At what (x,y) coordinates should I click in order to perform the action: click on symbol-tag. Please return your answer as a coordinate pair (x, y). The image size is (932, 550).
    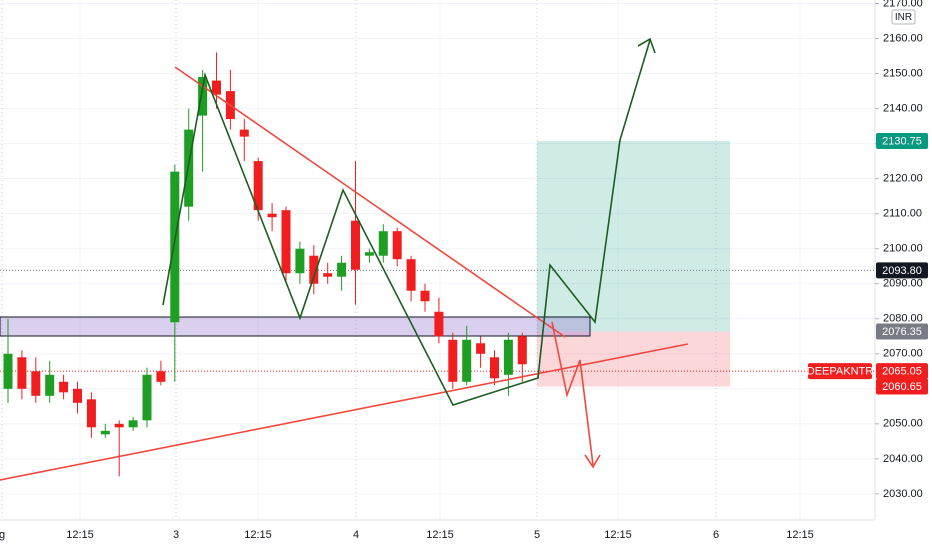
    Looking at the image, I should click on (840, 371).